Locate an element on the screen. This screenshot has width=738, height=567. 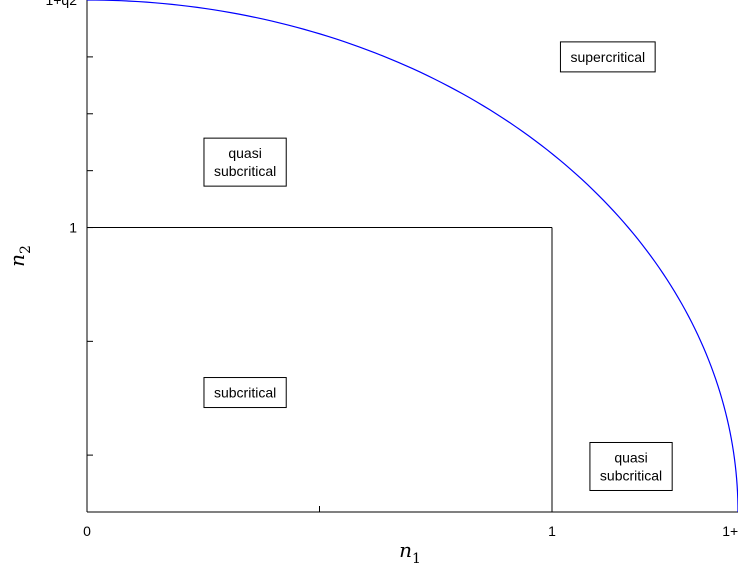
y-tick-label: 1 is located at coordinates (73, 228).